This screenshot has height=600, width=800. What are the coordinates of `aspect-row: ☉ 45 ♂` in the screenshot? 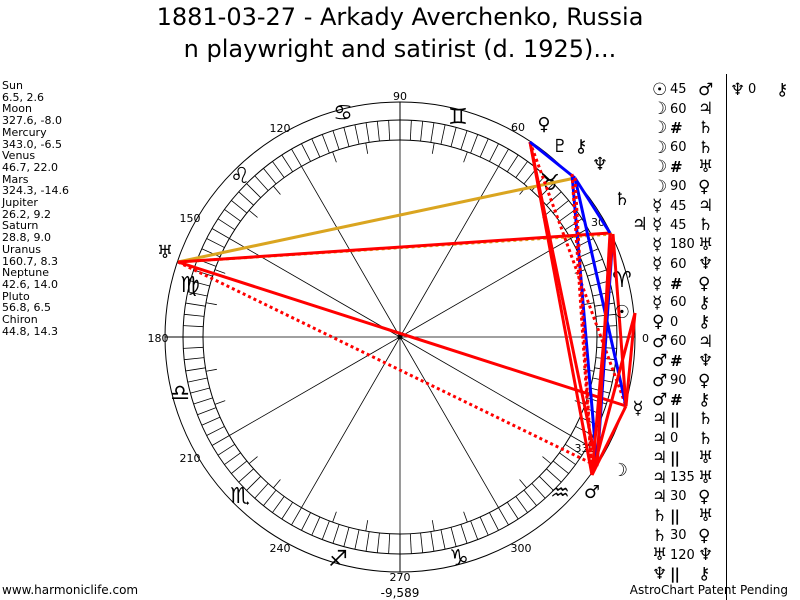 It's located at (682, 90).